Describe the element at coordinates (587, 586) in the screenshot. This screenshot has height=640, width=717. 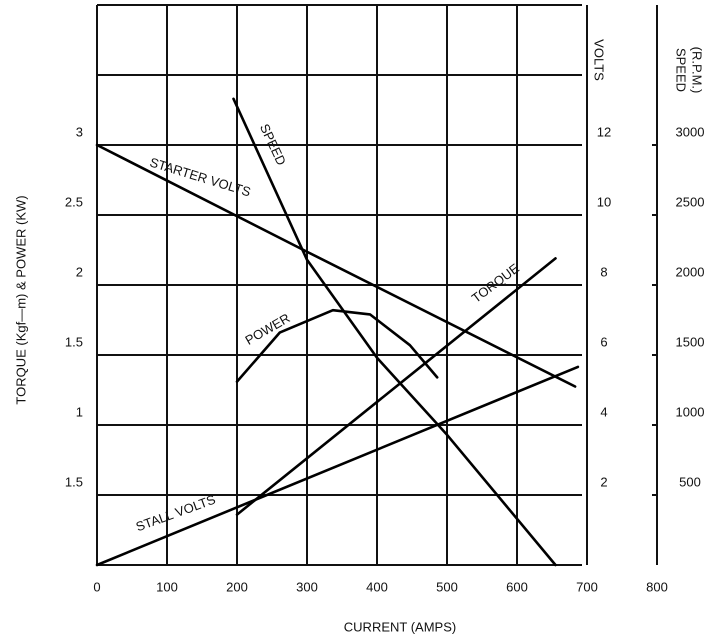
I see `x-tick-label: 700` at that location.